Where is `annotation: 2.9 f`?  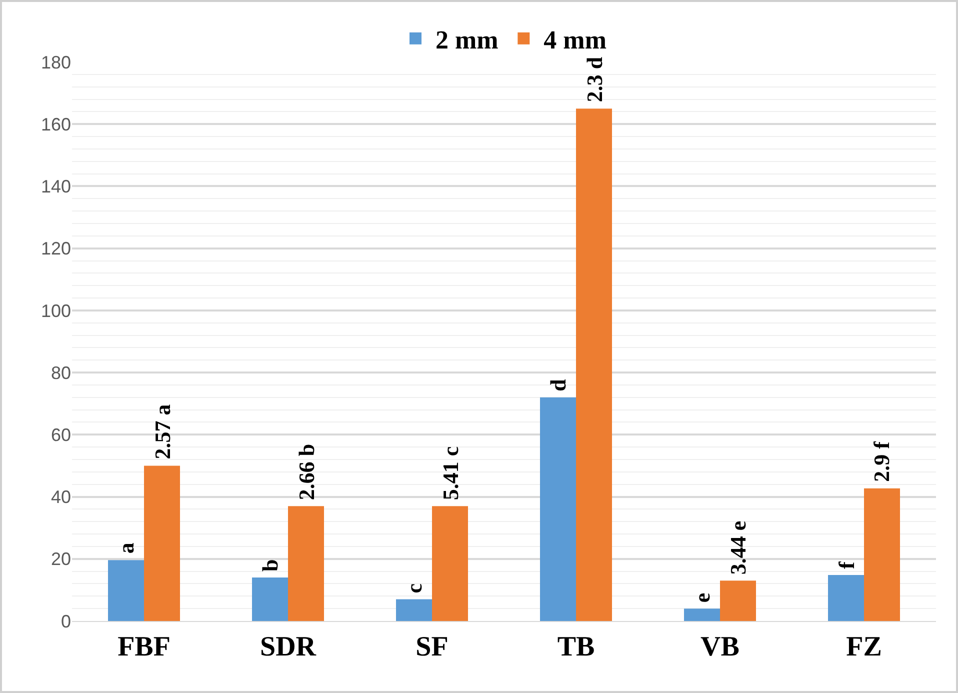 annotation: 2.9 f is located at coordinates (881, 461).